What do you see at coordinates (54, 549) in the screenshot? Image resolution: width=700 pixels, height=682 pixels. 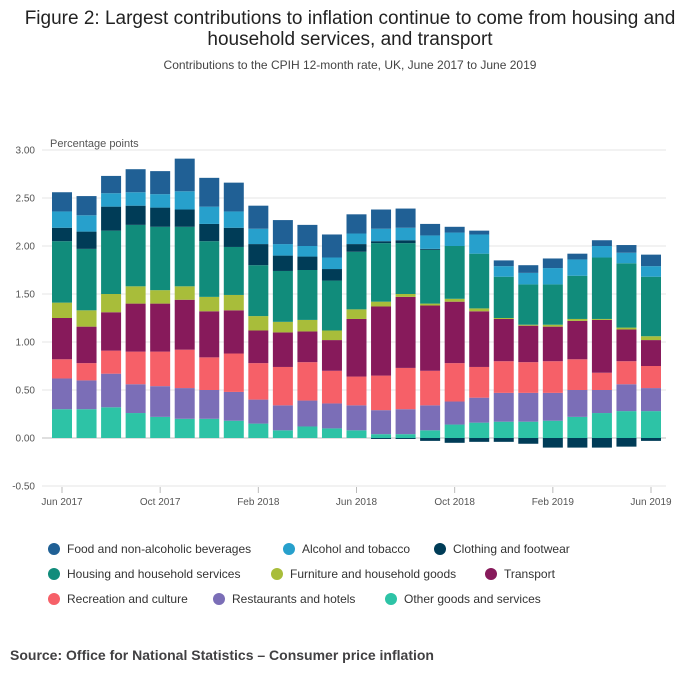 I see `legend-swatch-food` at bounding box center [54, 549].